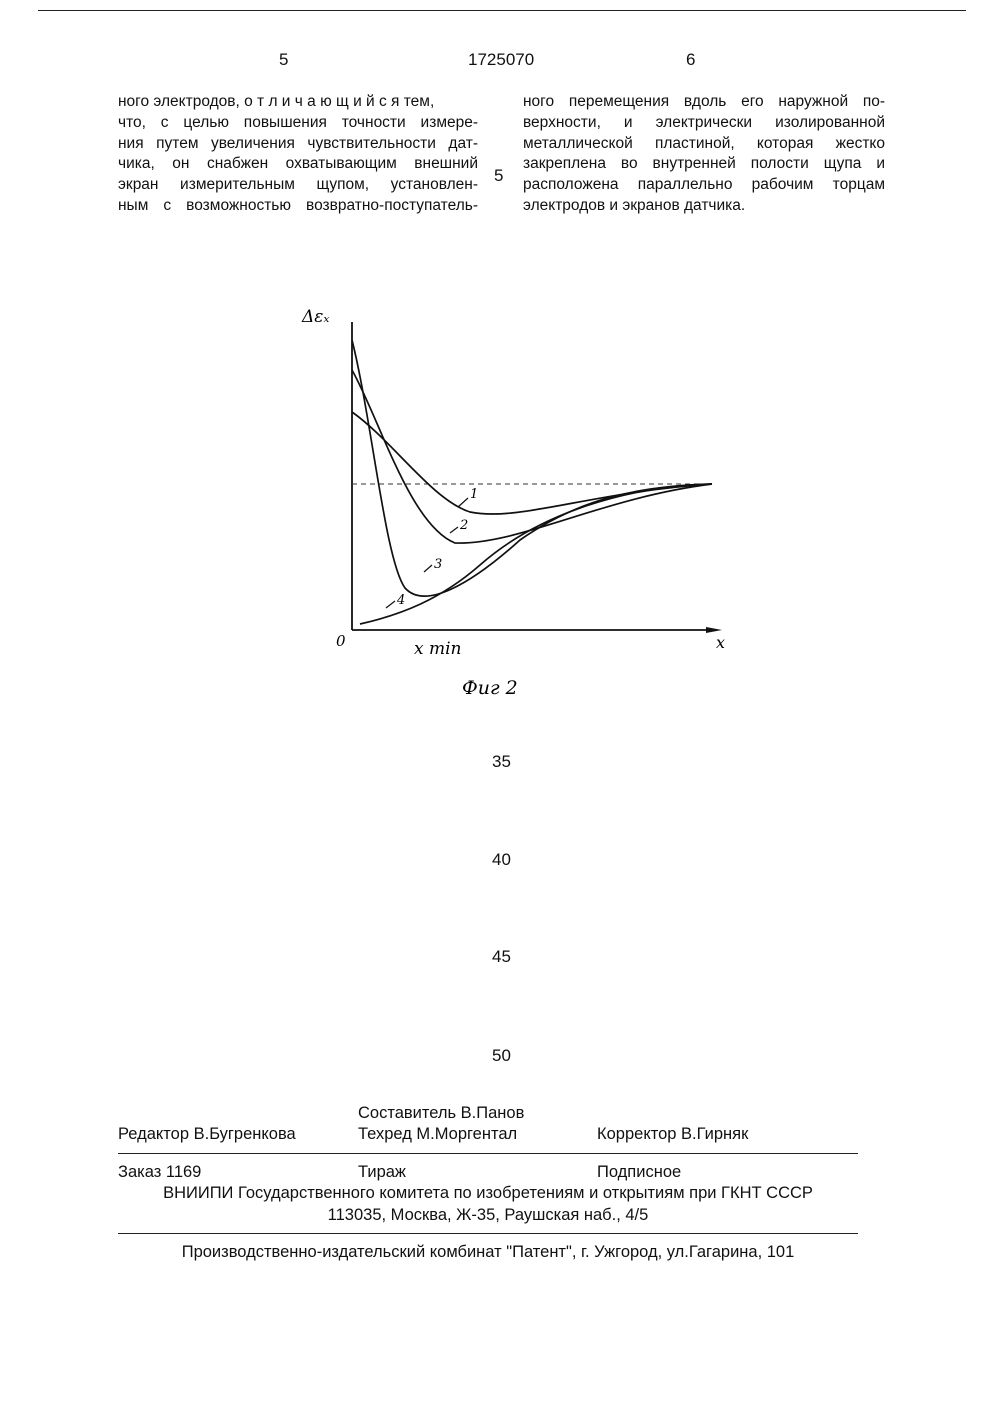  Describe the element at coordinates (474, 494) in the screenshot. I see `curve-label-1: 1` at that location.